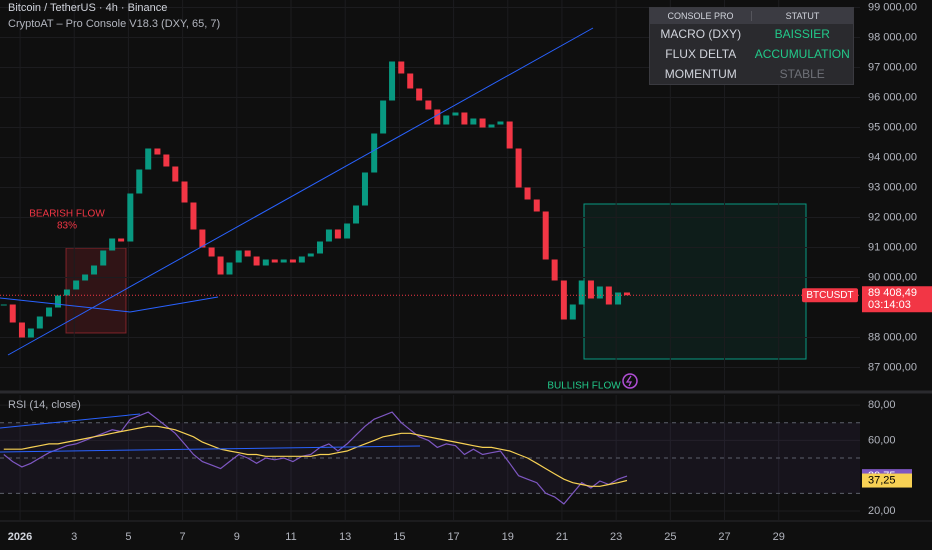 The image size is (932, 550). I want to click on x-tick-label: 15, so click(399, 537).